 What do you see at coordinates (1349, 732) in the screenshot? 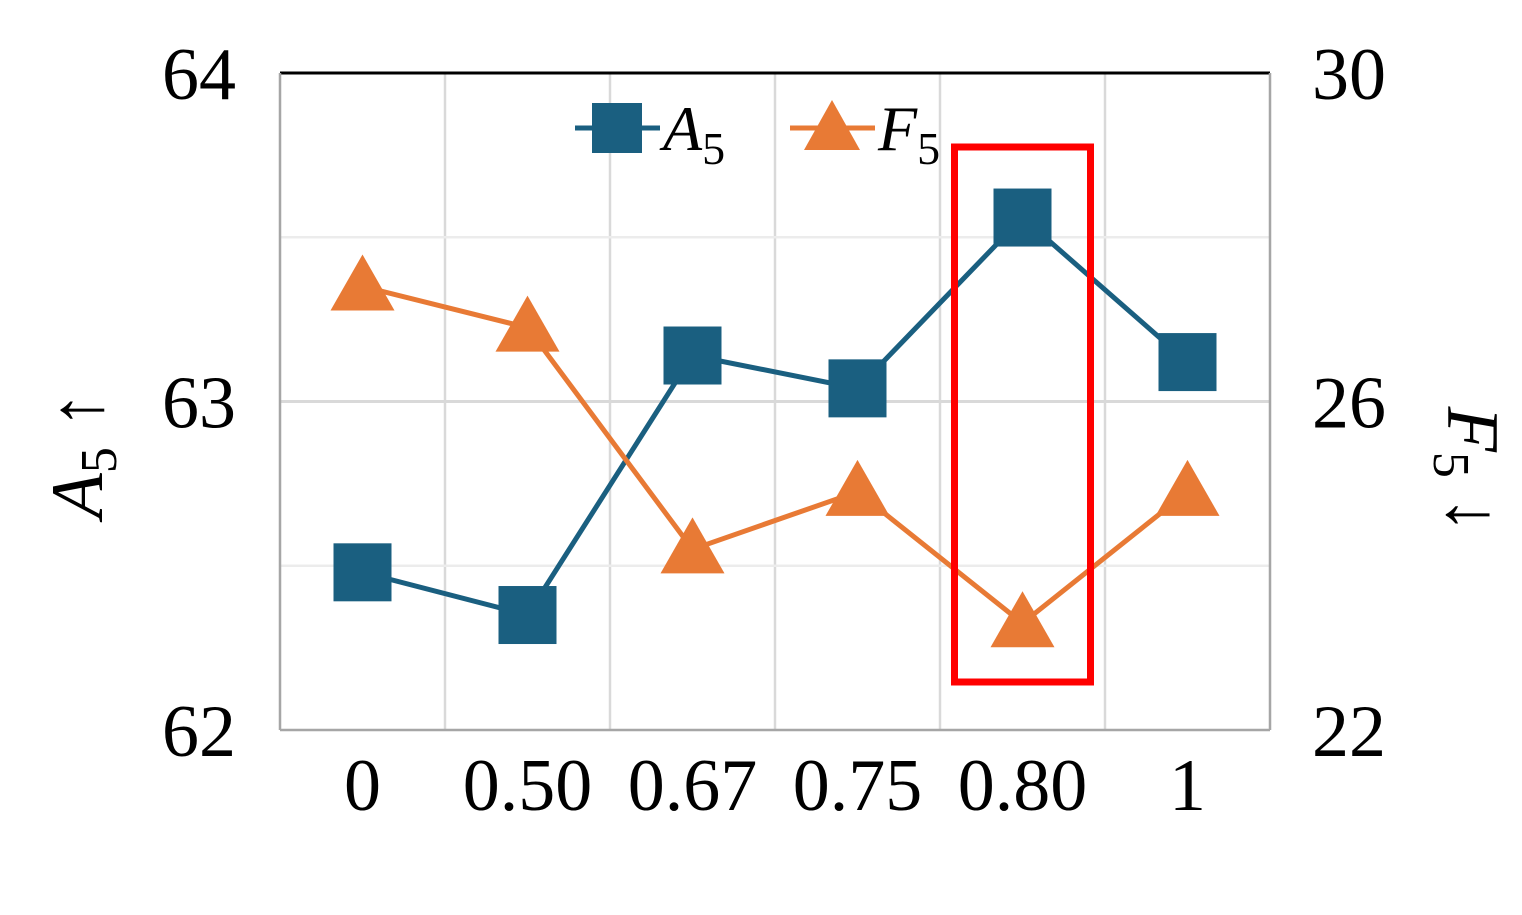
I see `y-right-tick-label: 22` at bounding box center [1349, 732].